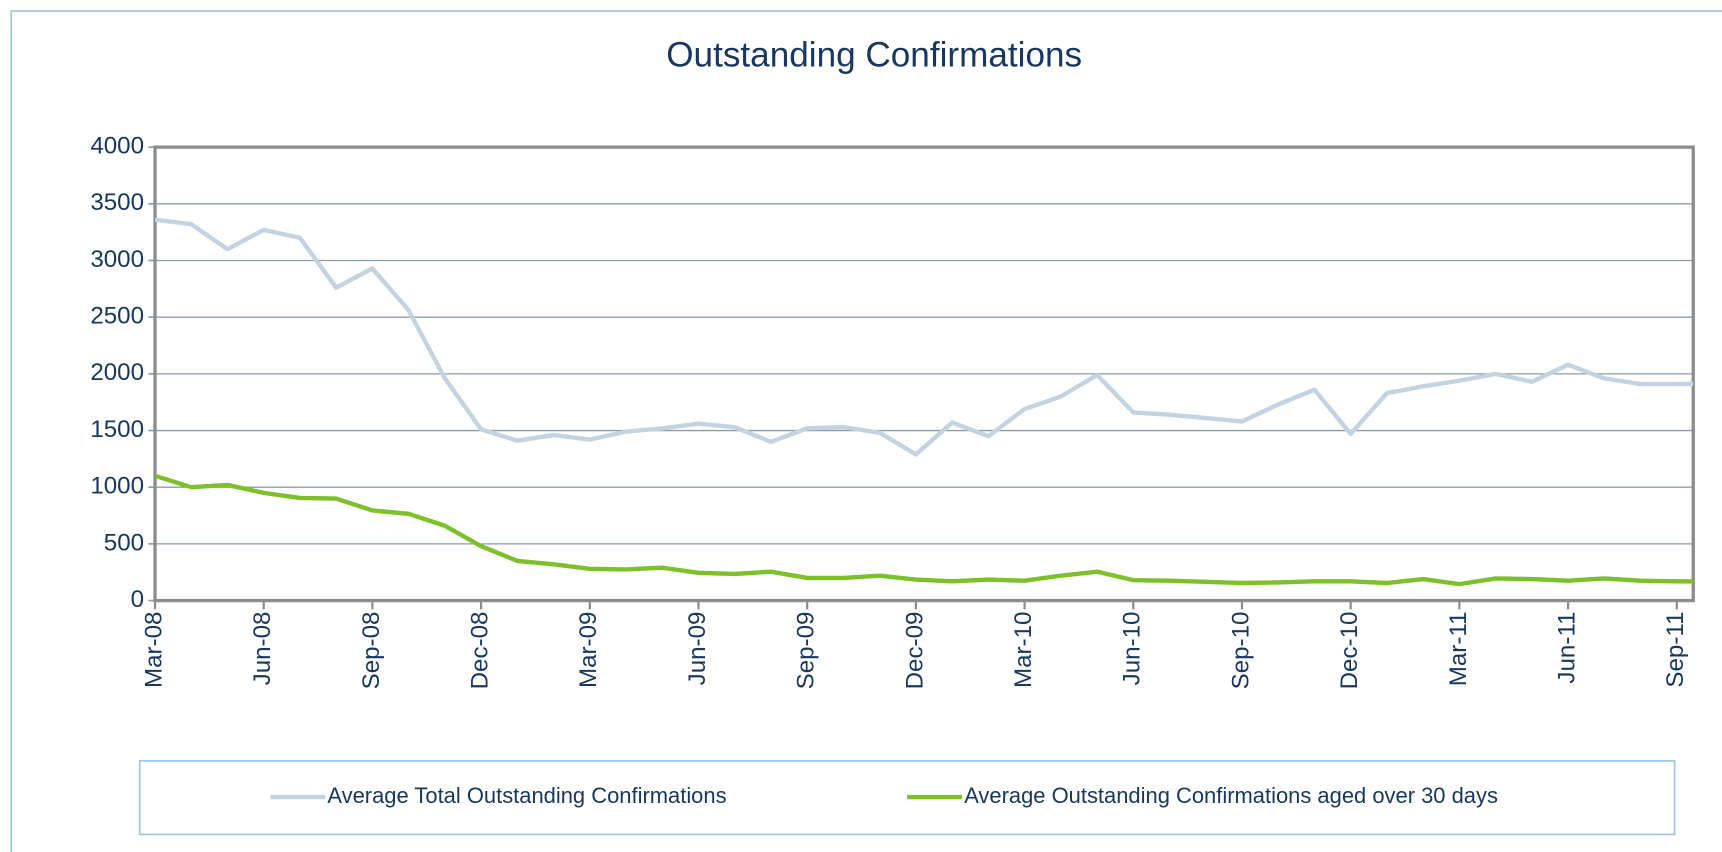 The image size is (1722, 852). I want to click on series-line, so click(924, 530).